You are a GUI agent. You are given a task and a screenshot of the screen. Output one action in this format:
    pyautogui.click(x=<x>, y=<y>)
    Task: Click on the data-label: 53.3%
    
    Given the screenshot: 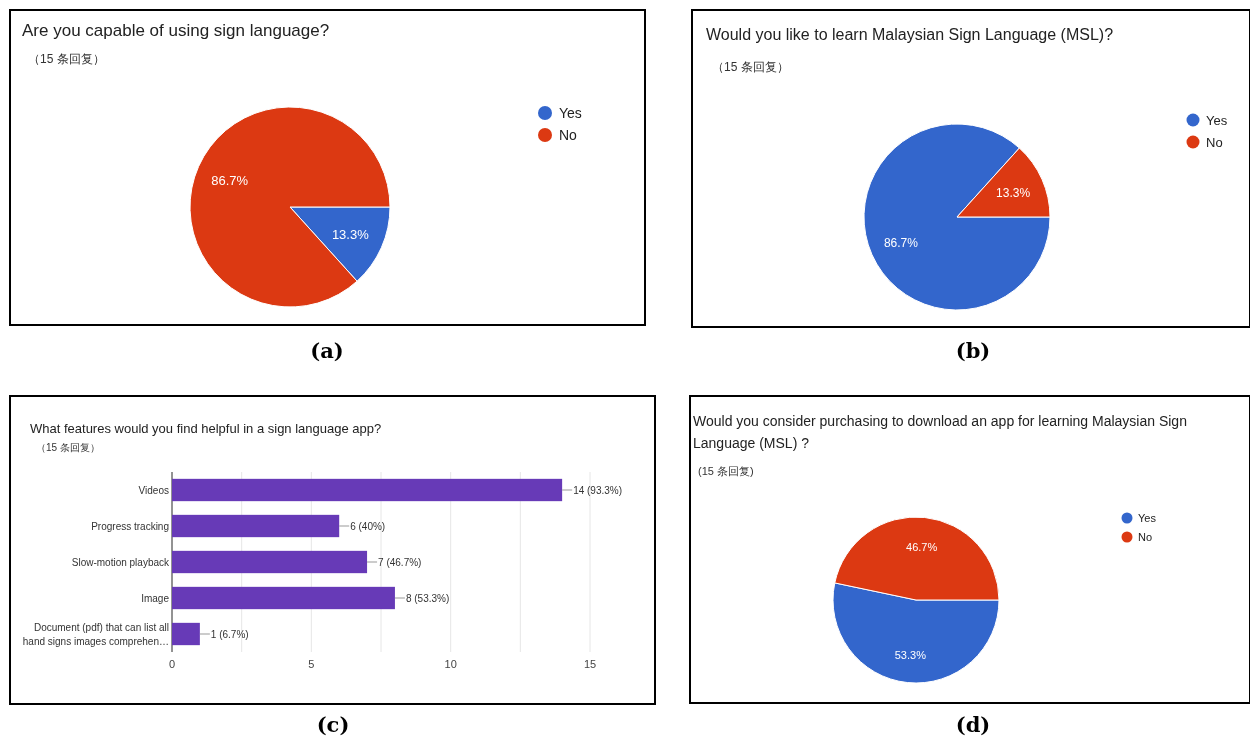 What is the action you would take?
    pyautogui.click(x=910, y=655)
    